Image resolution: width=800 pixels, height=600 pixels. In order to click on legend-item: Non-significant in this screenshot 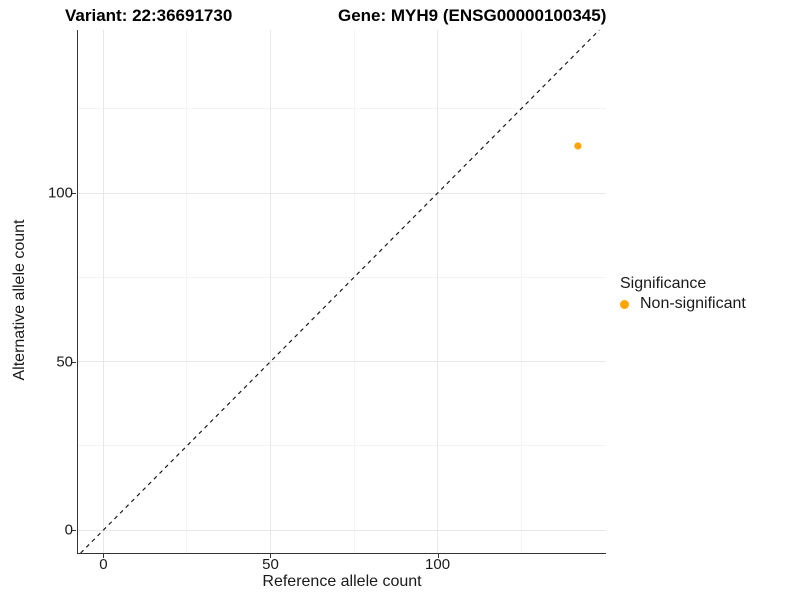, I will do `click(683, 304)`.